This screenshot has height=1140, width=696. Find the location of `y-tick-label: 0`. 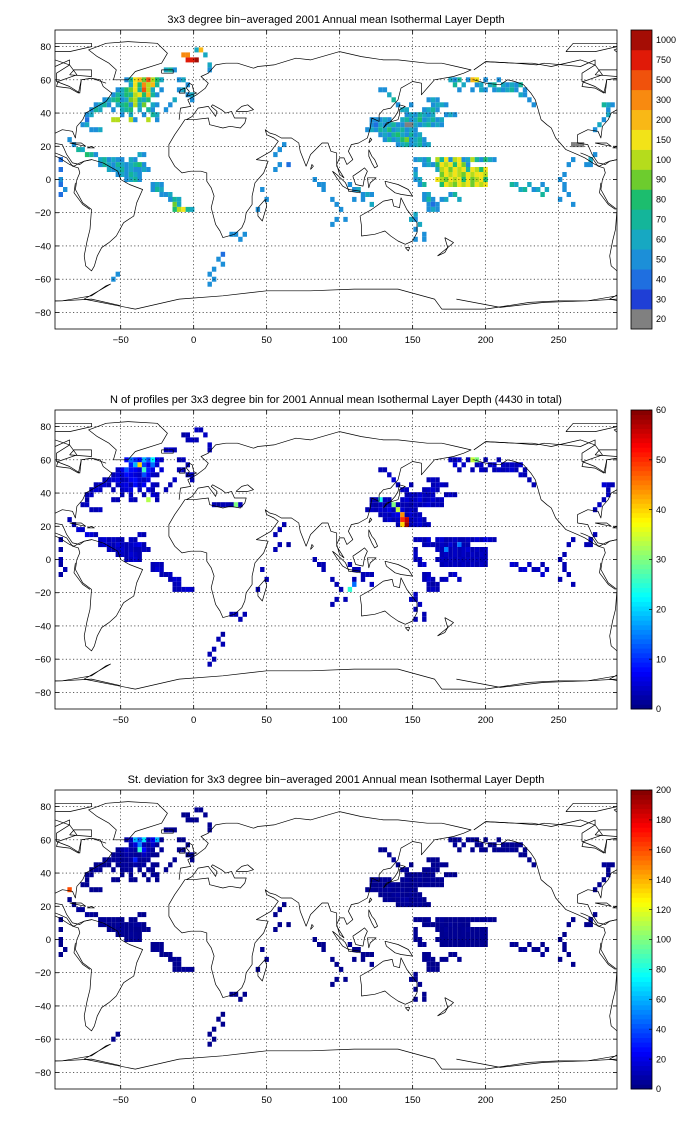

y-tick-label: 0 is located at coordinates (48, 940).